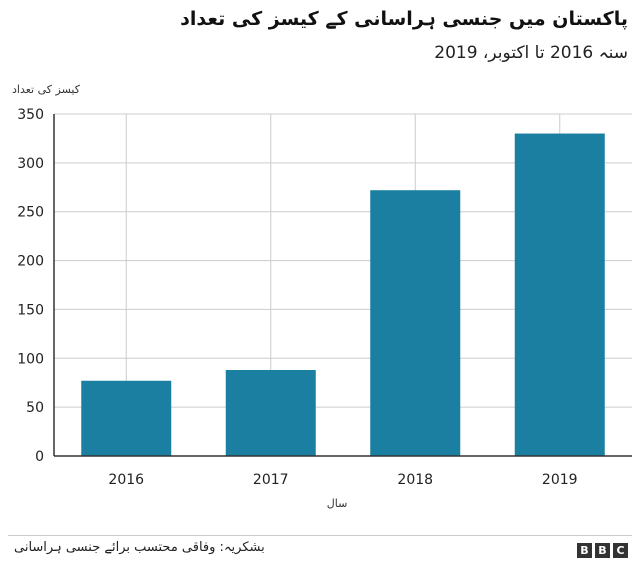 The height and width of the screenshot is (578, 640). Describe the element at coordinates (139, 547) in the screenshot. I see `source-note: بشکریہ: وفاقی محتسب برائے جنسی ہراسانی` at that location.